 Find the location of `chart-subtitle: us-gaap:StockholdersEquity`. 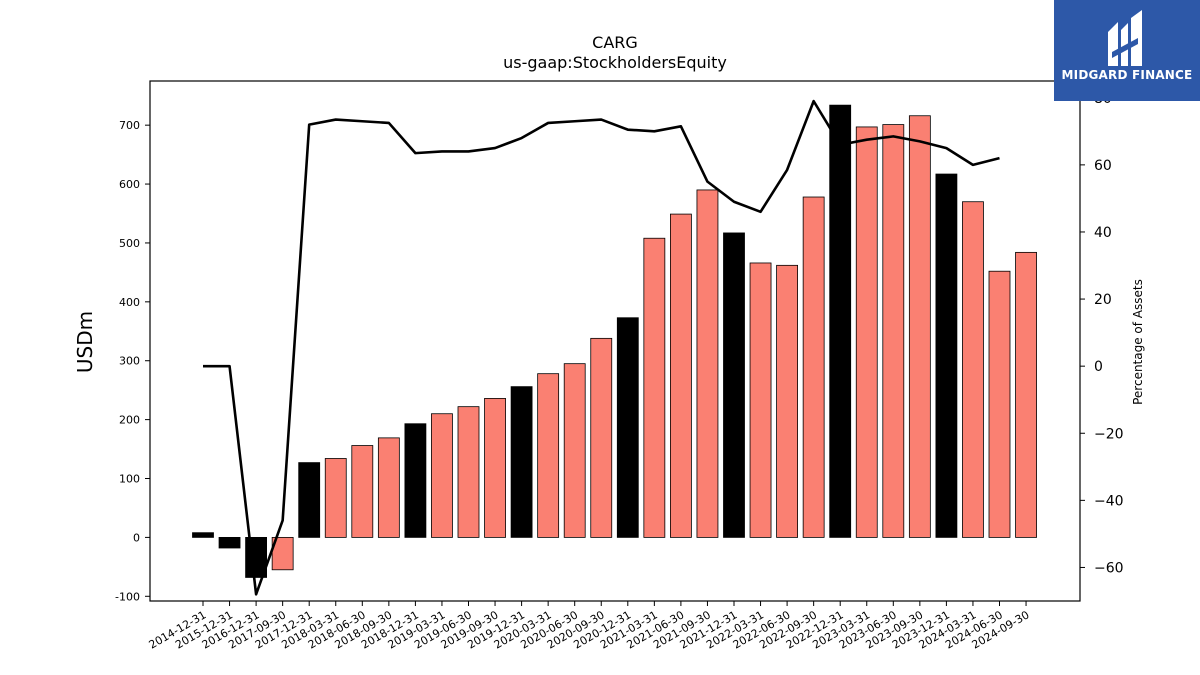

chart-subtitle: us-gaap:StockholdersEquity is located at coordinates (615, 62).